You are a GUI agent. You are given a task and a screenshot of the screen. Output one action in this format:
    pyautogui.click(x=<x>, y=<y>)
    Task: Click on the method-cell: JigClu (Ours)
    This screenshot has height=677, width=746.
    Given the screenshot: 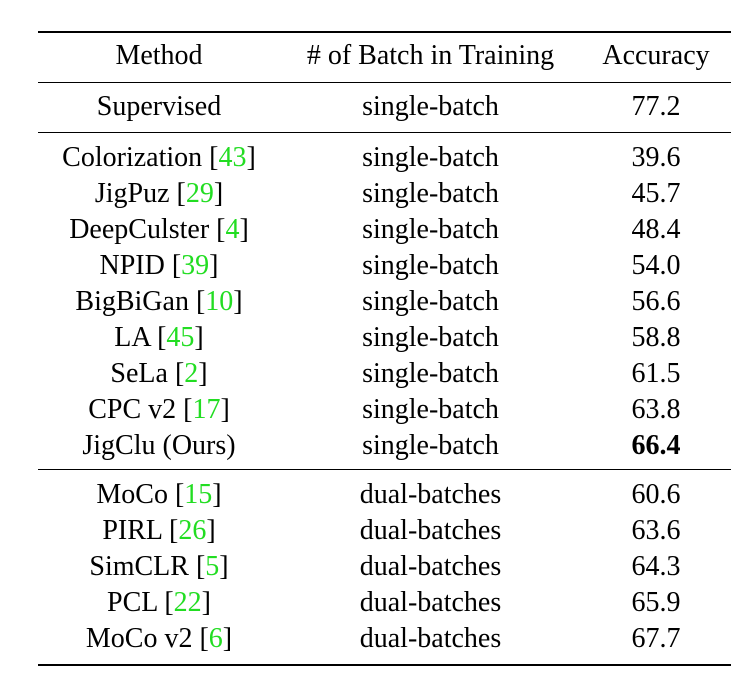 What is the action you would take?
    pyautogui.click(x=159, y=446)
    